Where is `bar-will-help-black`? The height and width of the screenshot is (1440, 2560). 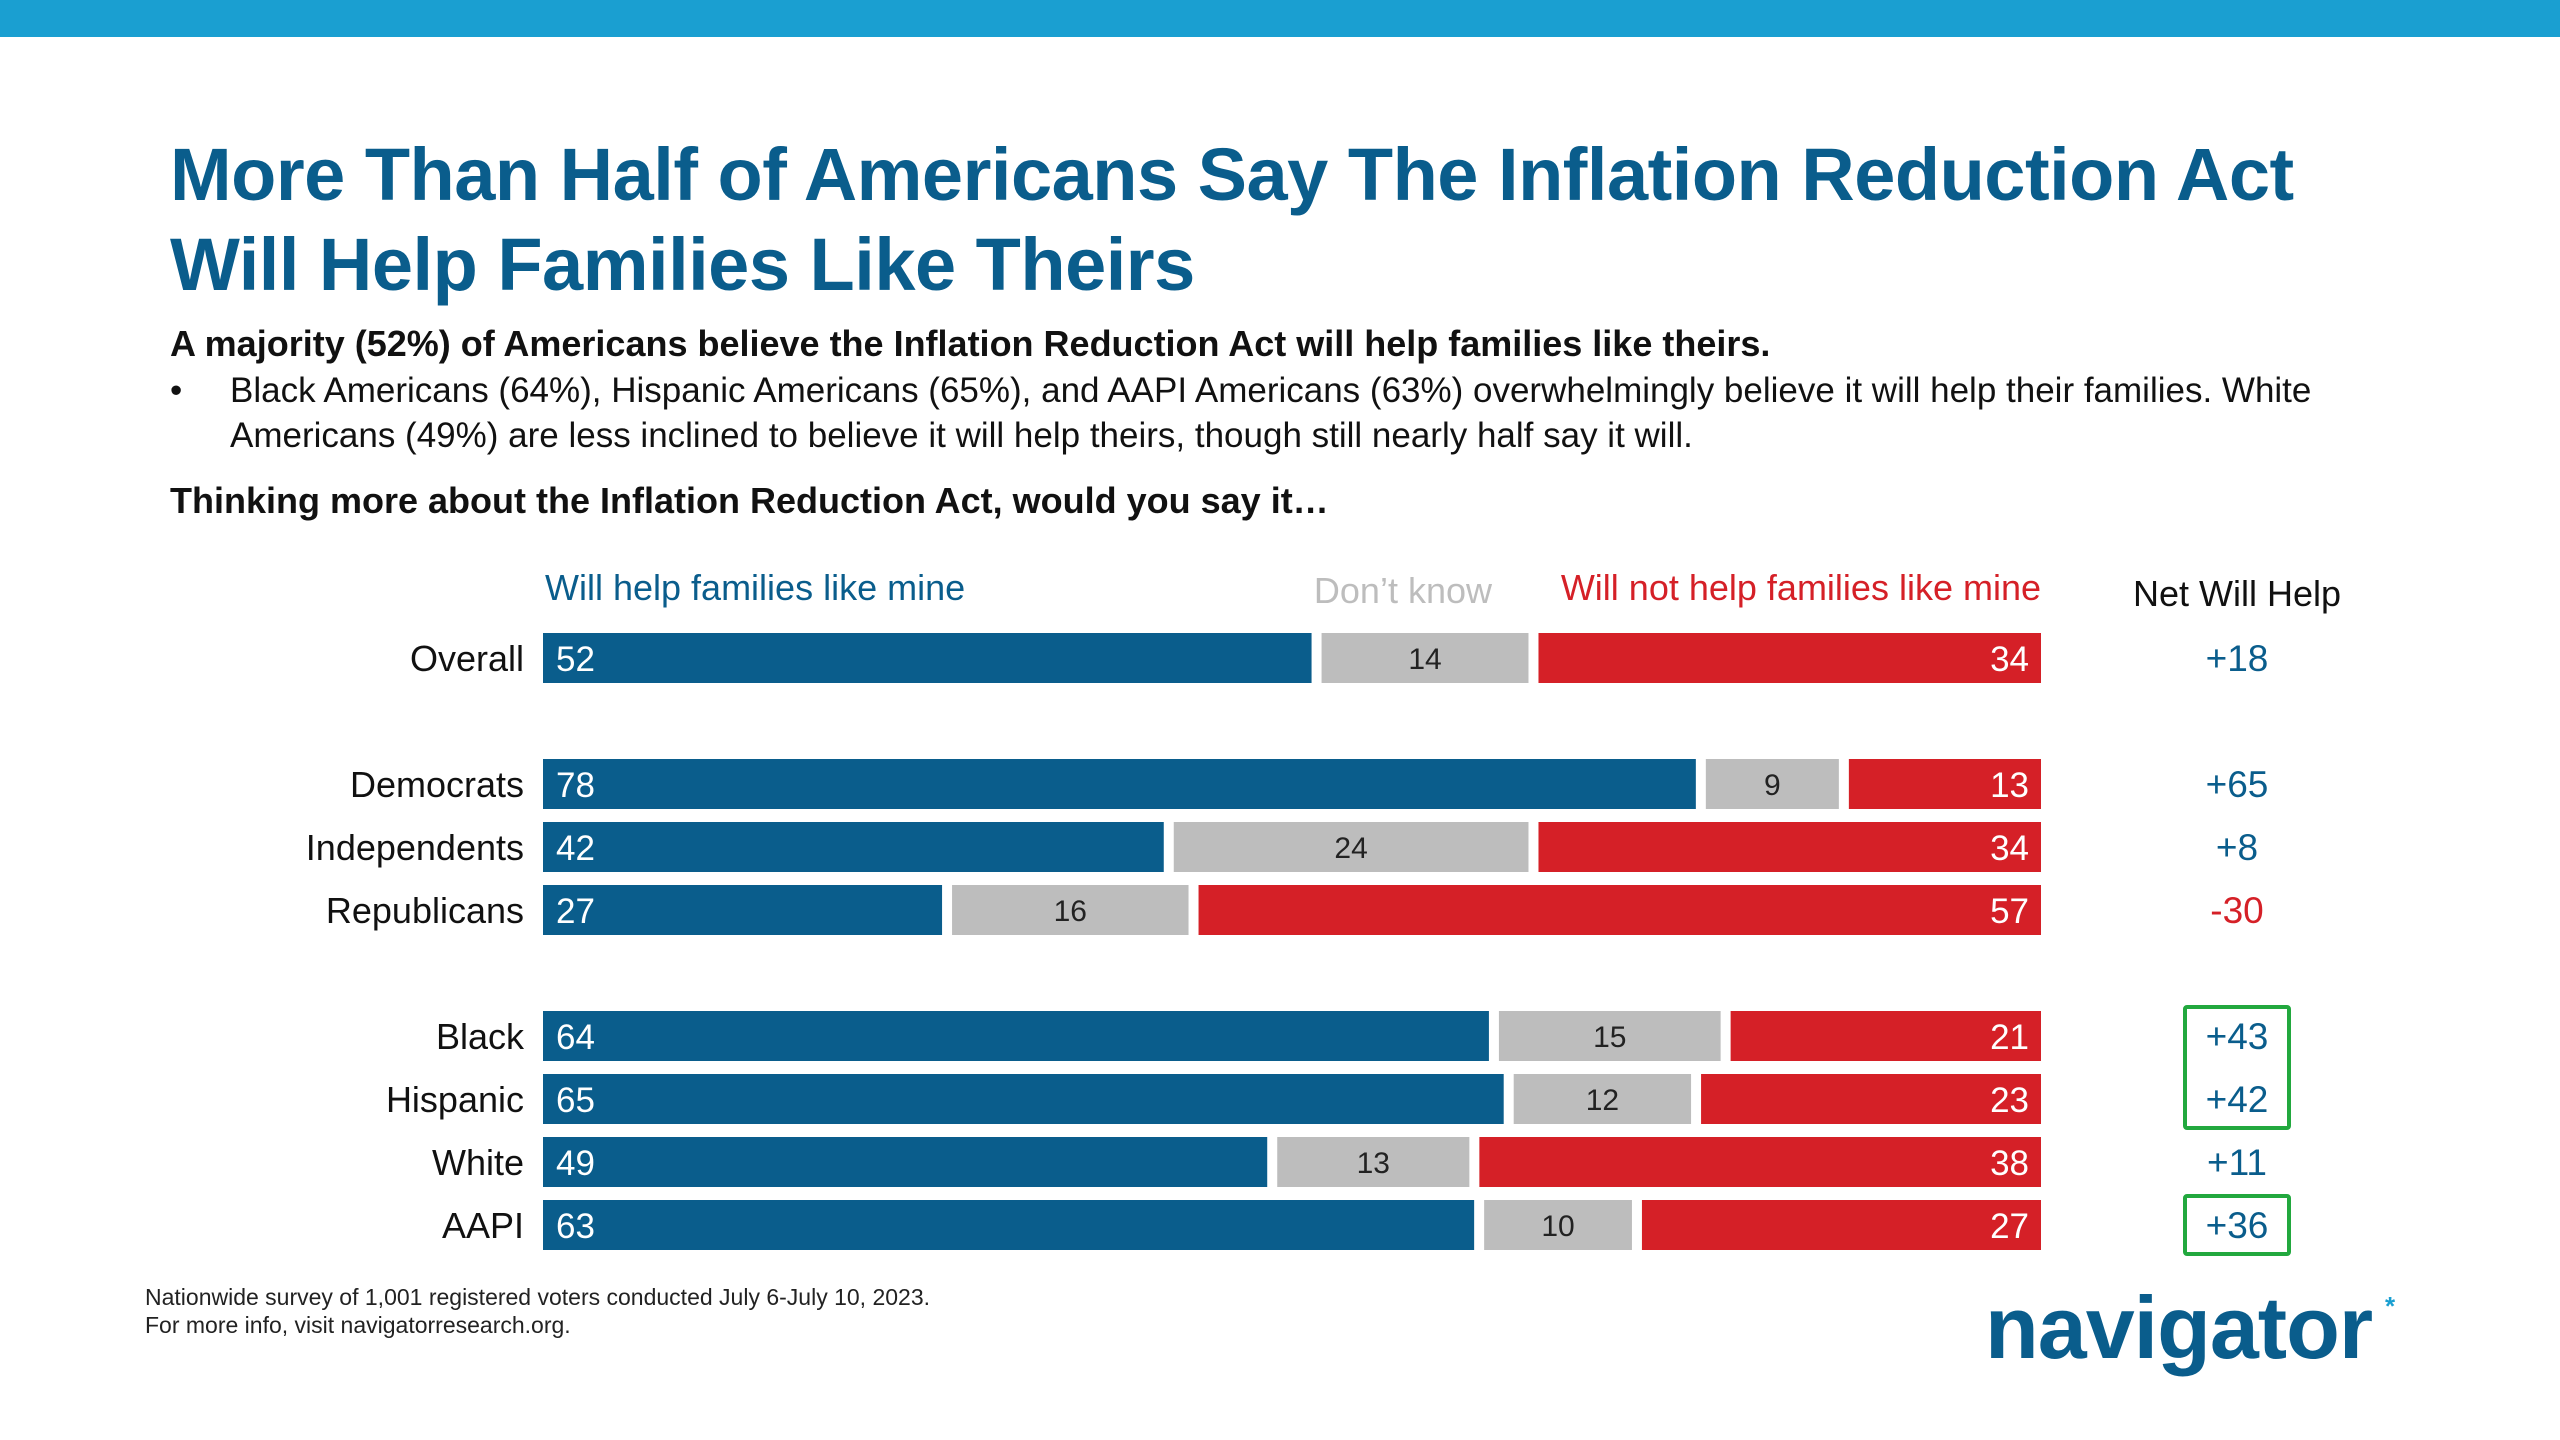
bar-will-help-black is located at coordinates (1016, 1036).